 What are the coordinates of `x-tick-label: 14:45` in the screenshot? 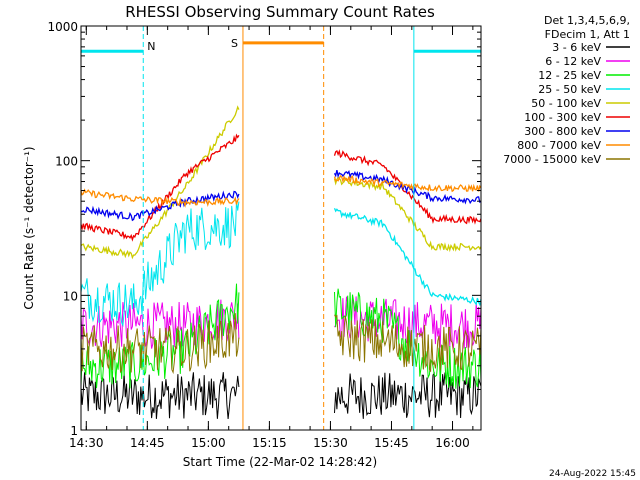 It's located at (147, 443).